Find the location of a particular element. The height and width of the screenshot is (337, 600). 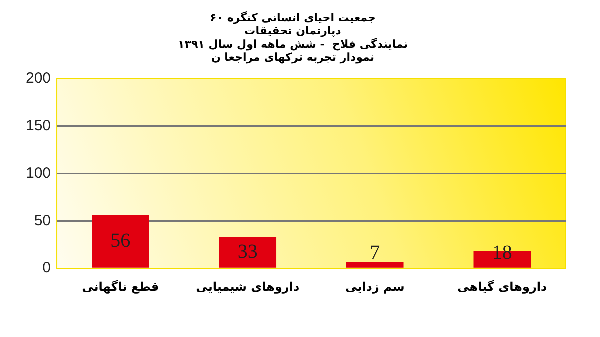

y-tick-label: 150 is located at coordinates (39, 125).